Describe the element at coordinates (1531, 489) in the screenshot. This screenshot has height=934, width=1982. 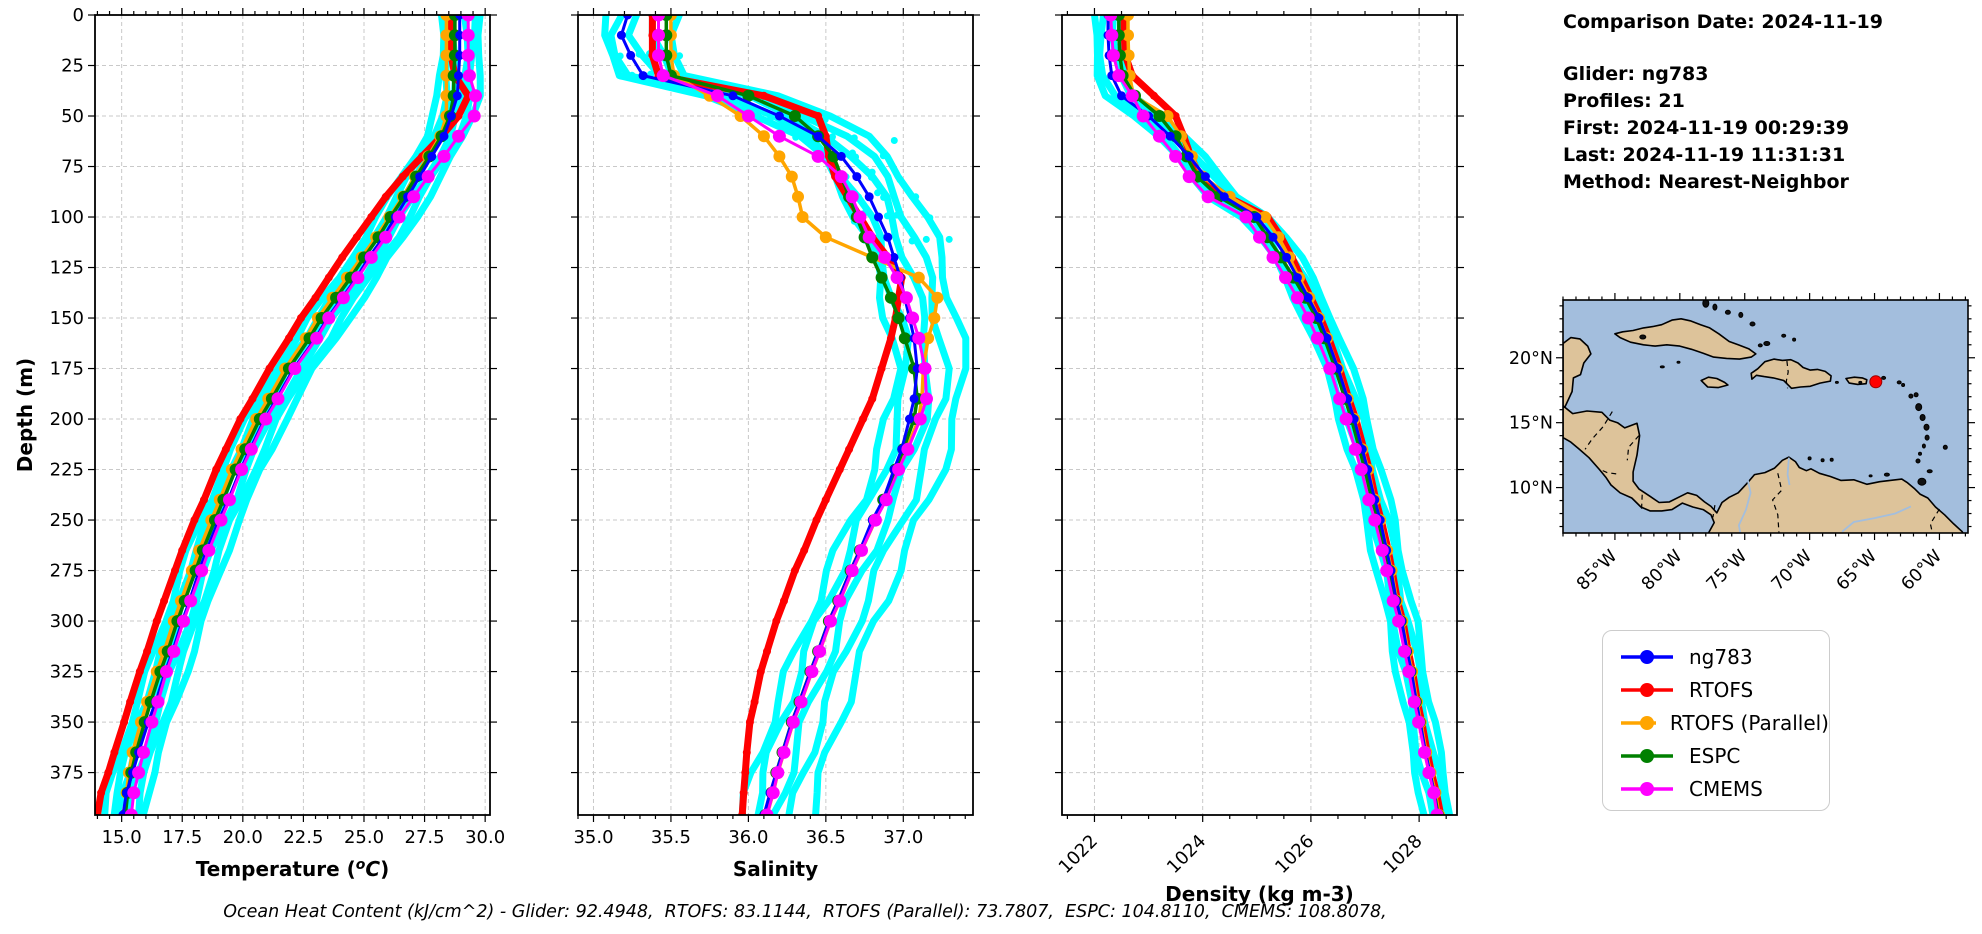
I see `map-lat-label: 10°N` at that location.